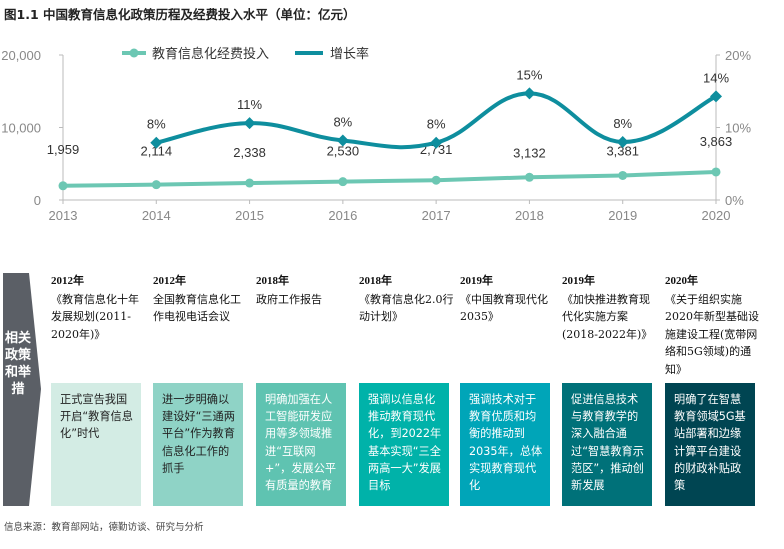 The width and height of the screenshot is (784, 549). Describe the element at coordinates (210, 53) in the screenshot. I see `legend-spending-label: 教育信息化经费投入` at that location.